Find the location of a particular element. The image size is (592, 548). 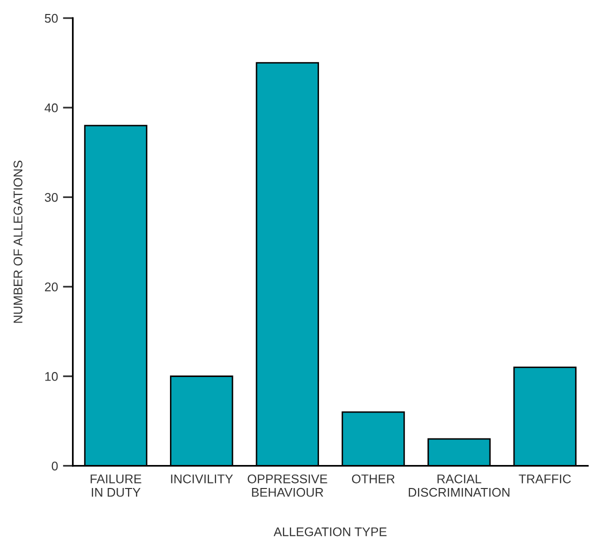

x-tick-label: FAILURE IN DUTY is located at coordinates (116, 485).